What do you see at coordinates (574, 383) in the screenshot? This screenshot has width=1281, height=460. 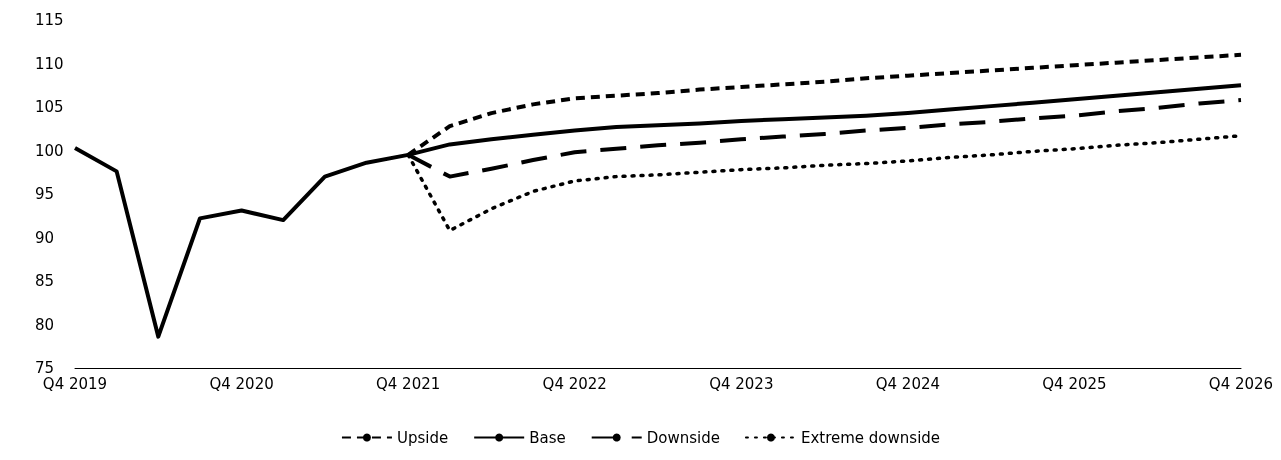 I see `x-tick-label: Q4 2022` at bounding box center [574, 383].